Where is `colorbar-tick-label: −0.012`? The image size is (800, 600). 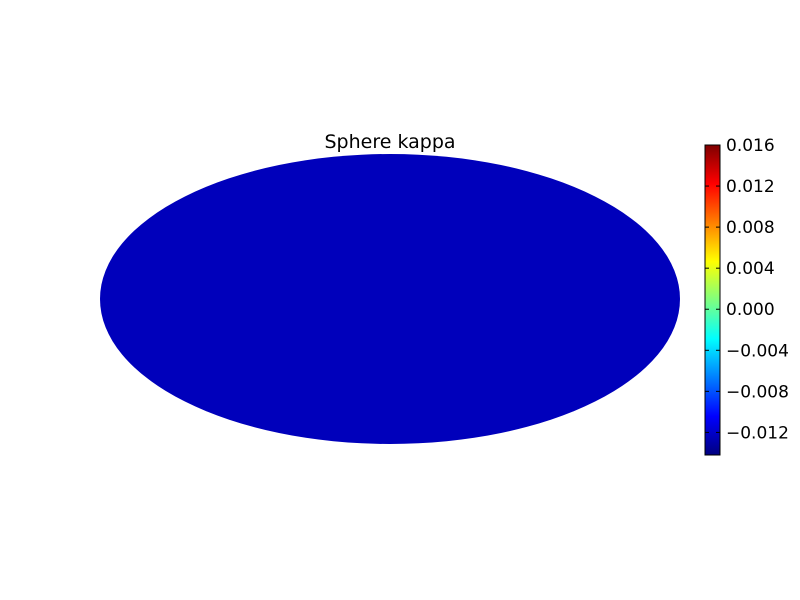
colorbar-tick-label: −0.012 is located at coordinates (757, 433).